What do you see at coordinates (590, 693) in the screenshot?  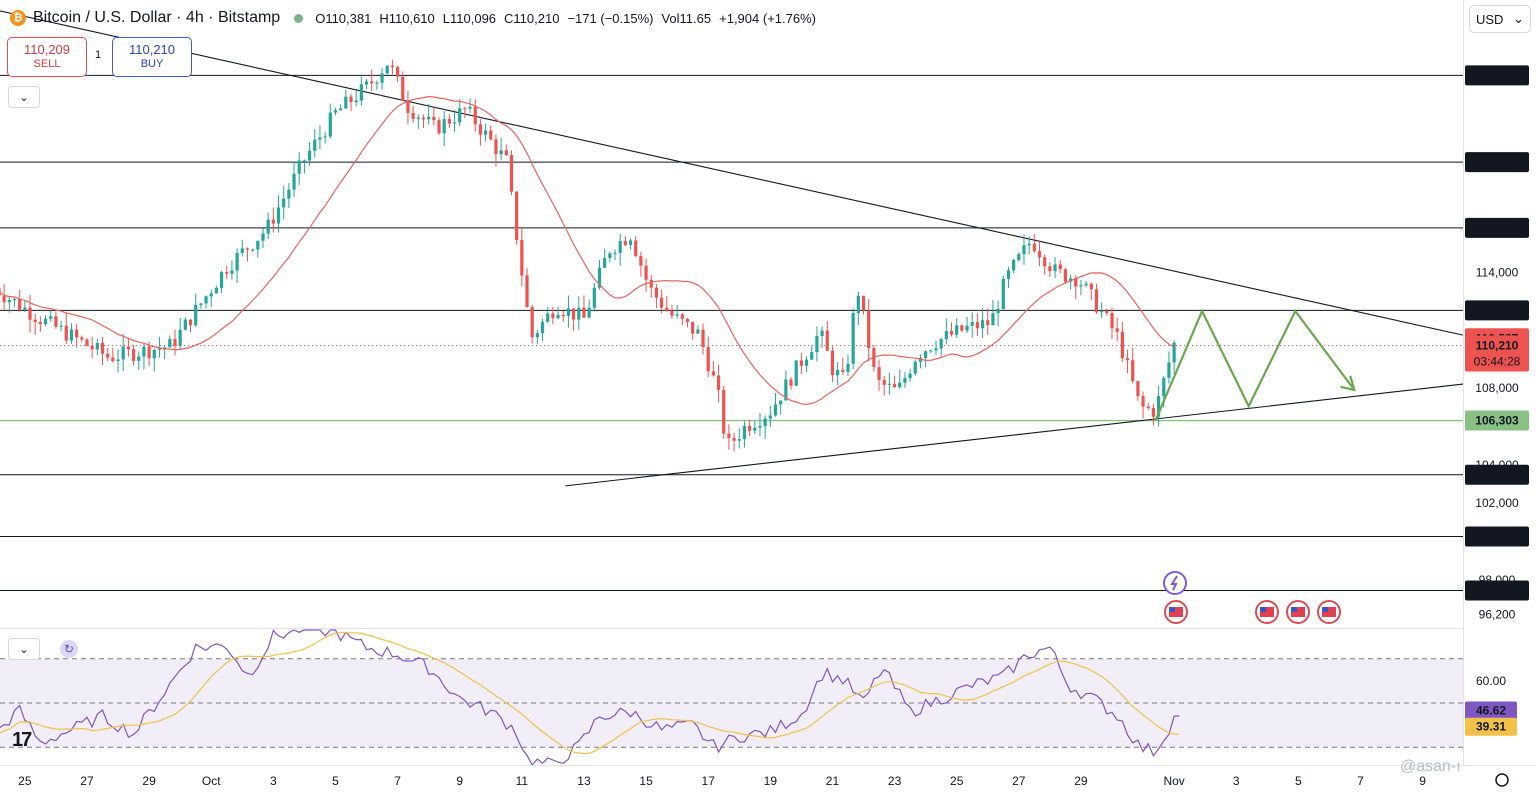 I see `rsi-ma-line` at bounding box center [590, 693].